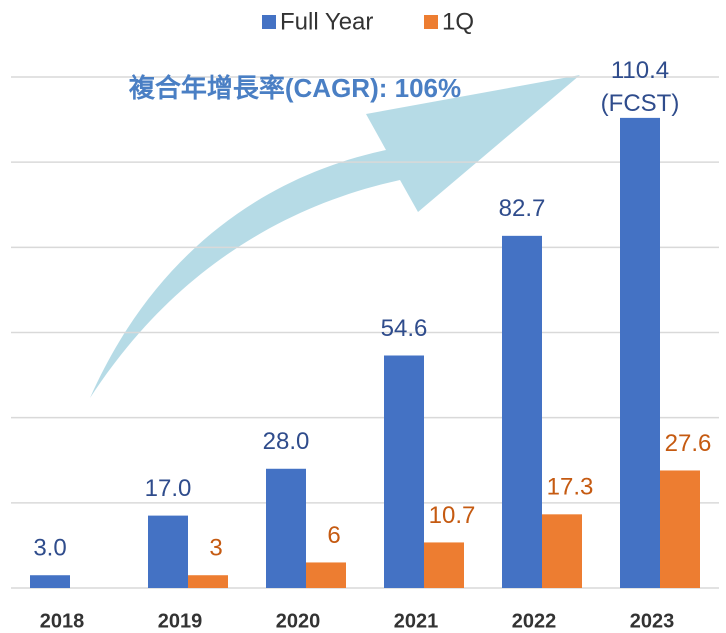 The image size is (726, 633). I want to click on legend-label: 1Q, so click(458, 21).